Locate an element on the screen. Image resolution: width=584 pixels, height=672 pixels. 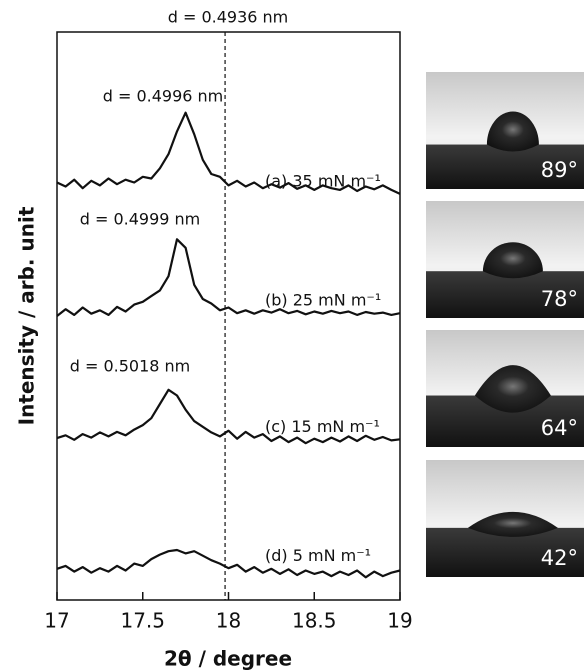
contact-angle: 42° is located at coordinates (559, 558).